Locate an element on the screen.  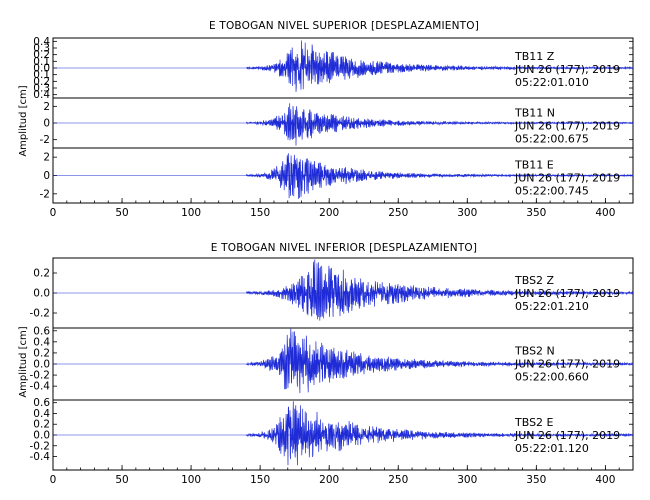
trace-tbs2-e is located at coordinates (439, 433).